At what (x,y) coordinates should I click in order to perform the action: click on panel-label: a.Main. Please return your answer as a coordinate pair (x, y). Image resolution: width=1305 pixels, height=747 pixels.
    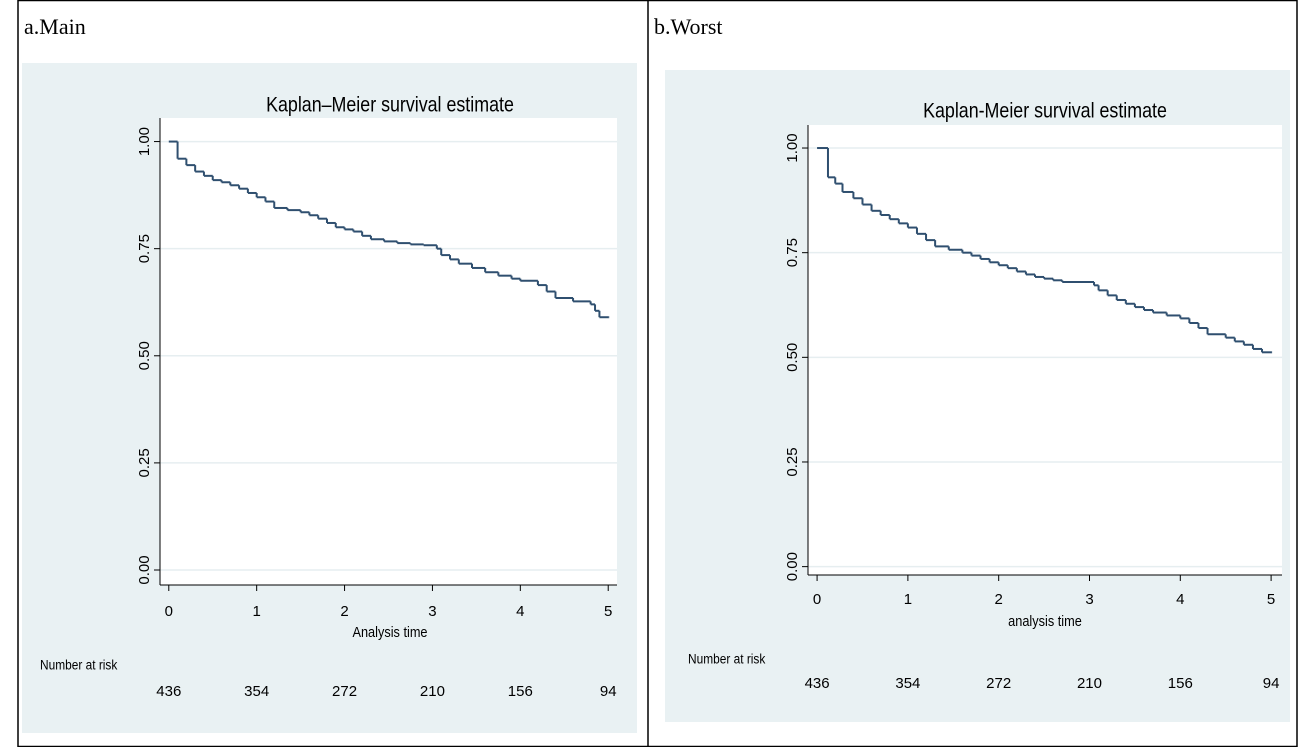
    Looking at the image, I should click on (55, 26).